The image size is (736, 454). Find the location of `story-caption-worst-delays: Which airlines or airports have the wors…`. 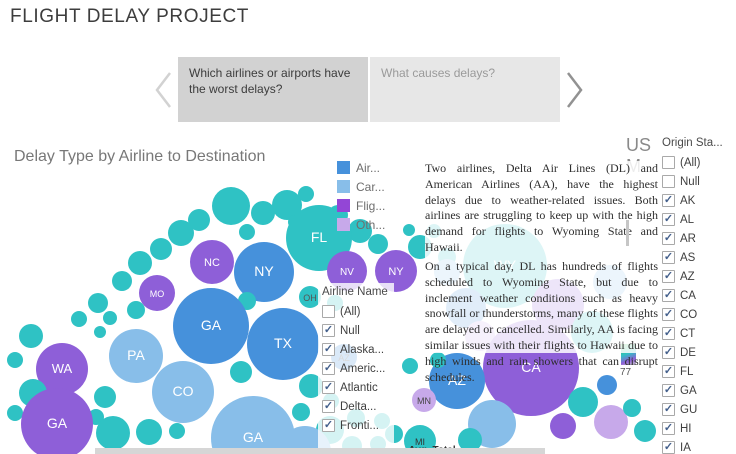

story-caption-worst-delays: Which airlines or airports have the wors… is located at coordinates (273, 89).